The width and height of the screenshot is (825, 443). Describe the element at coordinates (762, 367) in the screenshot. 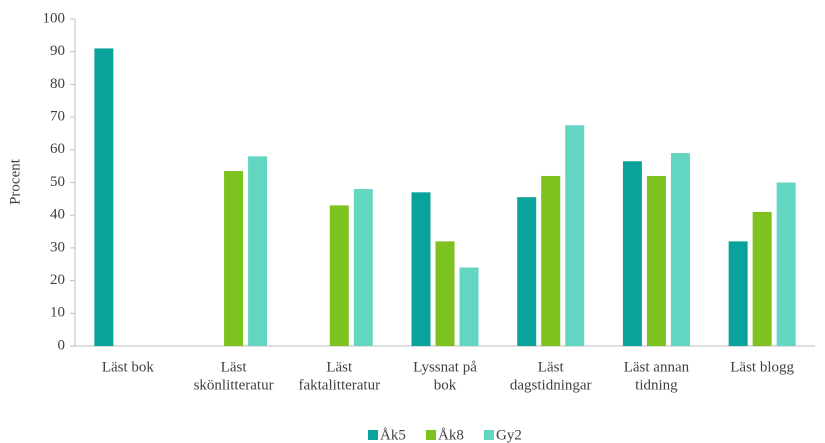

I see `x-tick-label: Läst blogg` at that location.